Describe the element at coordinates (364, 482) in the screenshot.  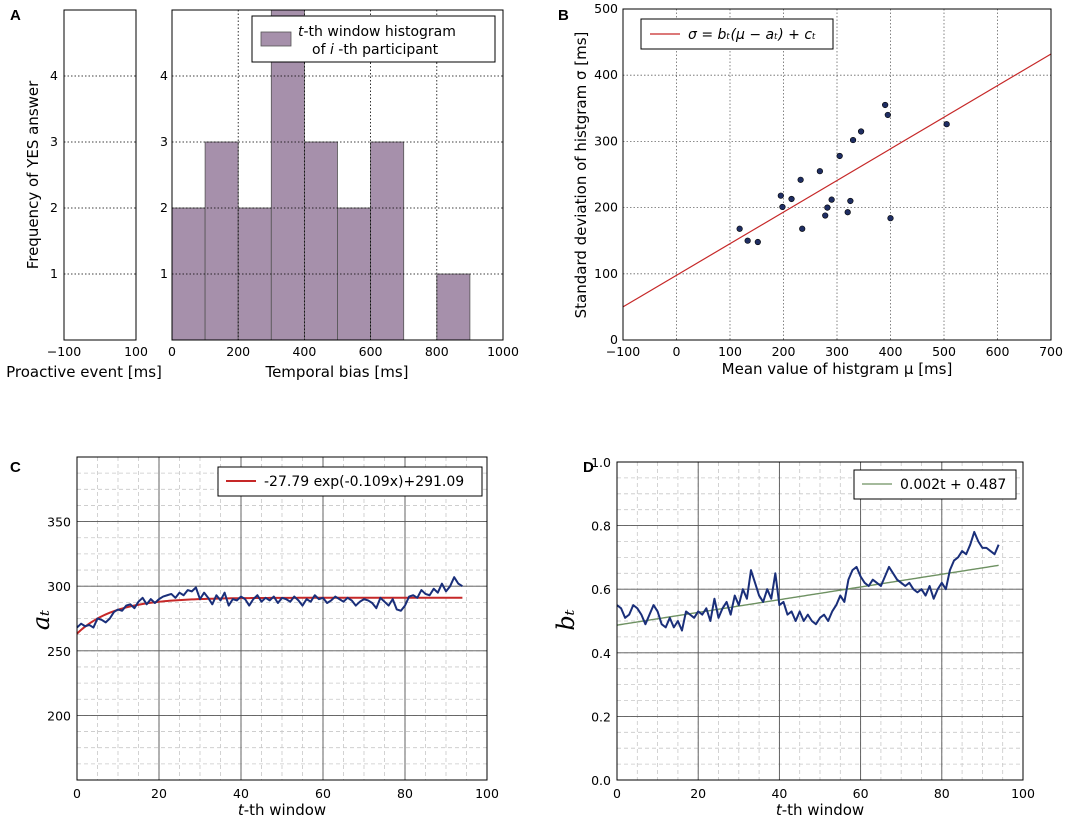
I see `legend-label: -27.79 exp(-0.109x)+291.09` at that location.